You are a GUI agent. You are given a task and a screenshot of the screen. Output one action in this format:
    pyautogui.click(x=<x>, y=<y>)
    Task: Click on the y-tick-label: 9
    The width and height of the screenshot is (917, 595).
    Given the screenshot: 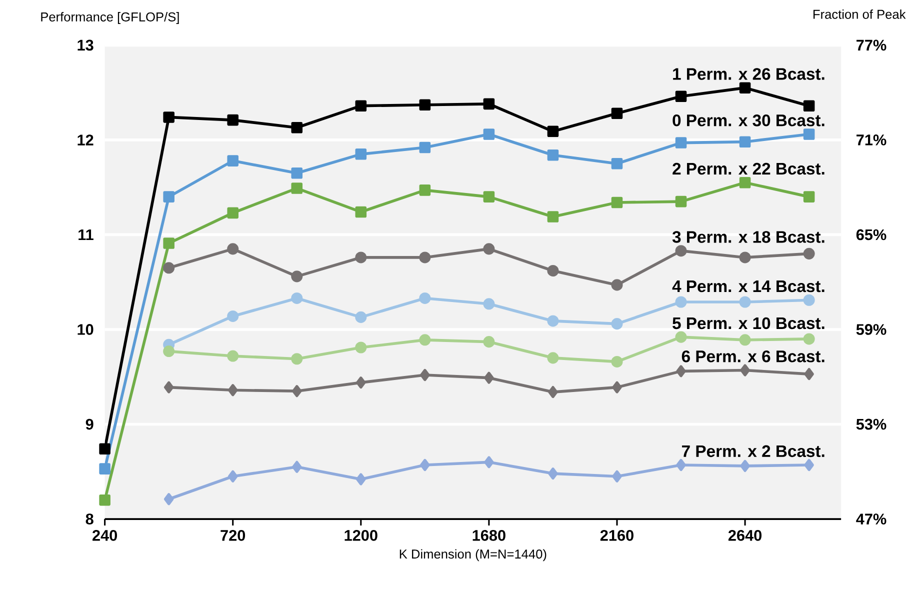 What is the action you would take?
    pyautogui.click(x=90, y=424)
    